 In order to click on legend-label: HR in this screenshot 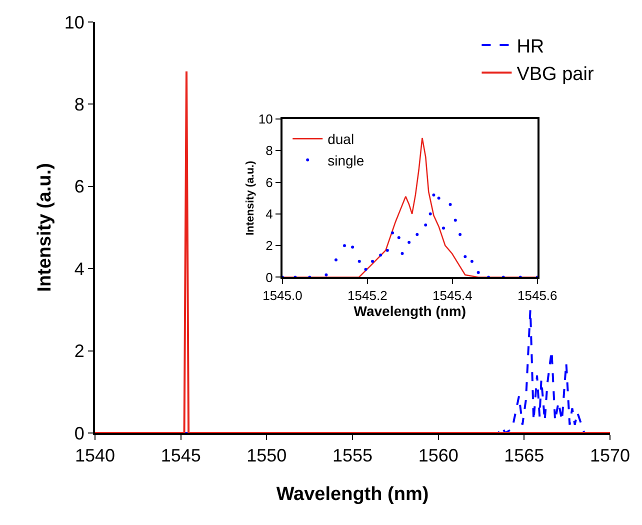, I will do `click(530, 47)`.